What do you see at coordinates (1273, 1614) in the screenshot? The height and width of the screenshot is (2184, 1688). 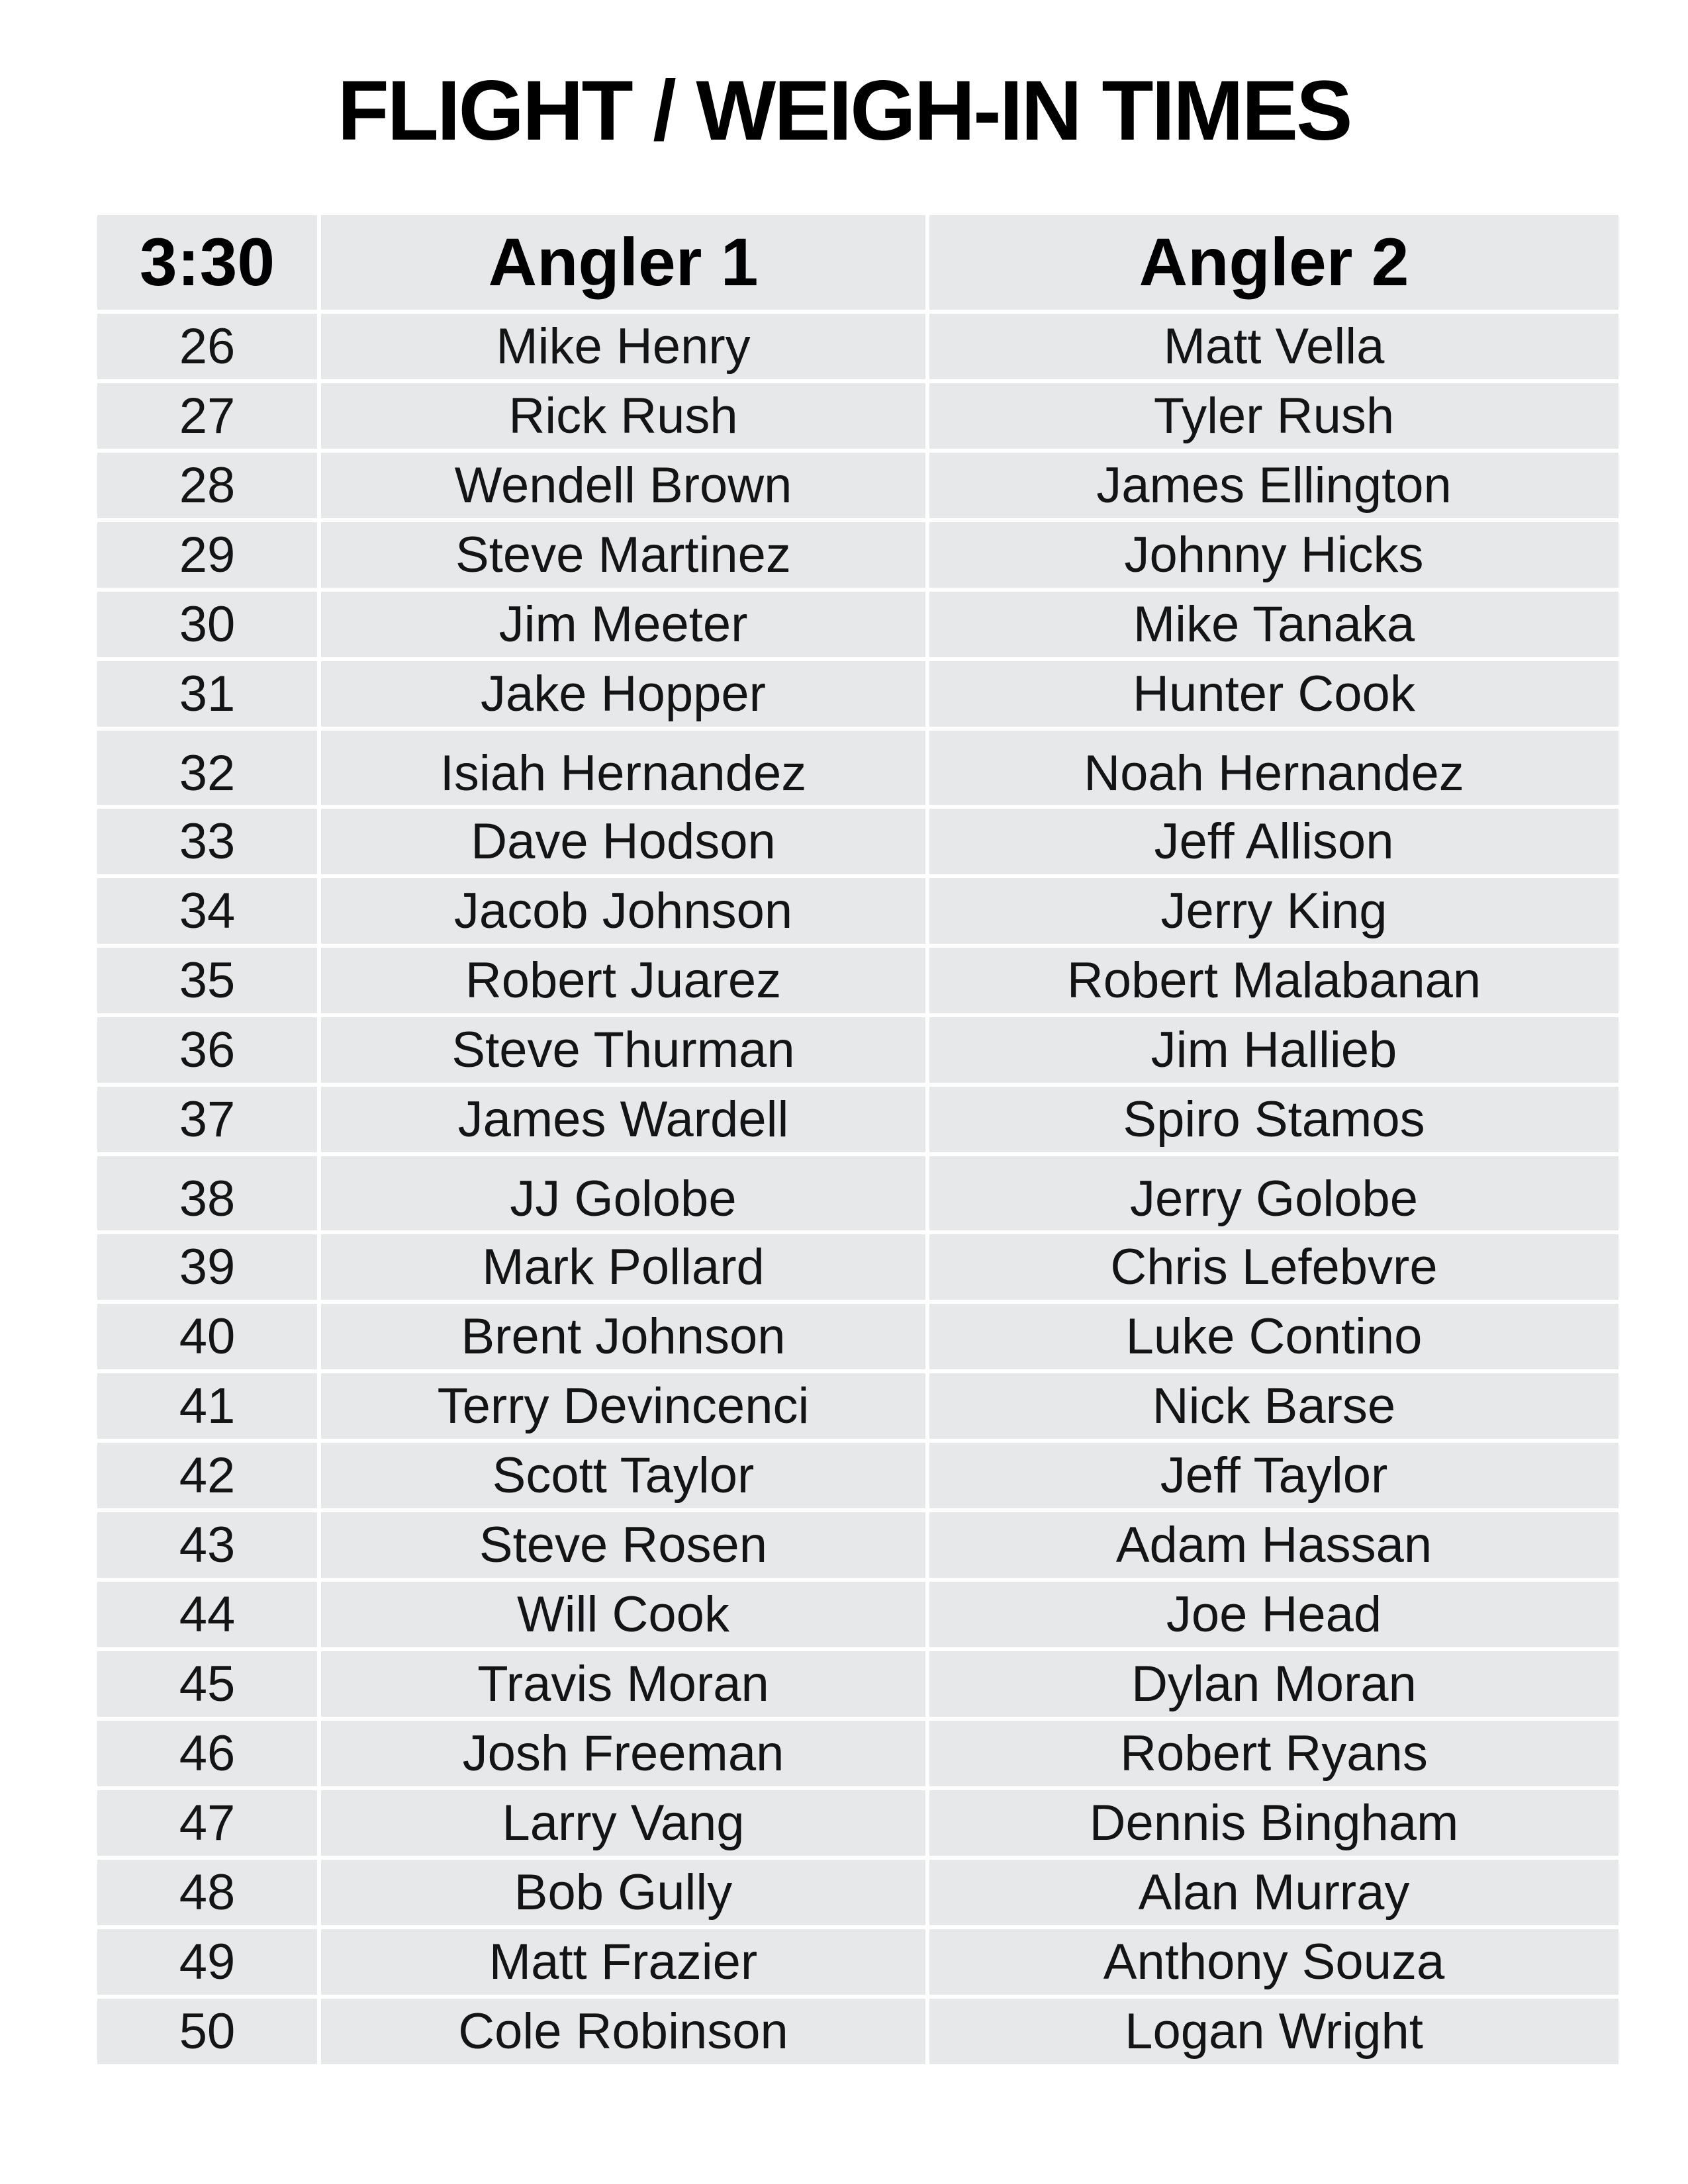 I see `angler2-cell: Joe Head` at bounding box center [1273, 1614].